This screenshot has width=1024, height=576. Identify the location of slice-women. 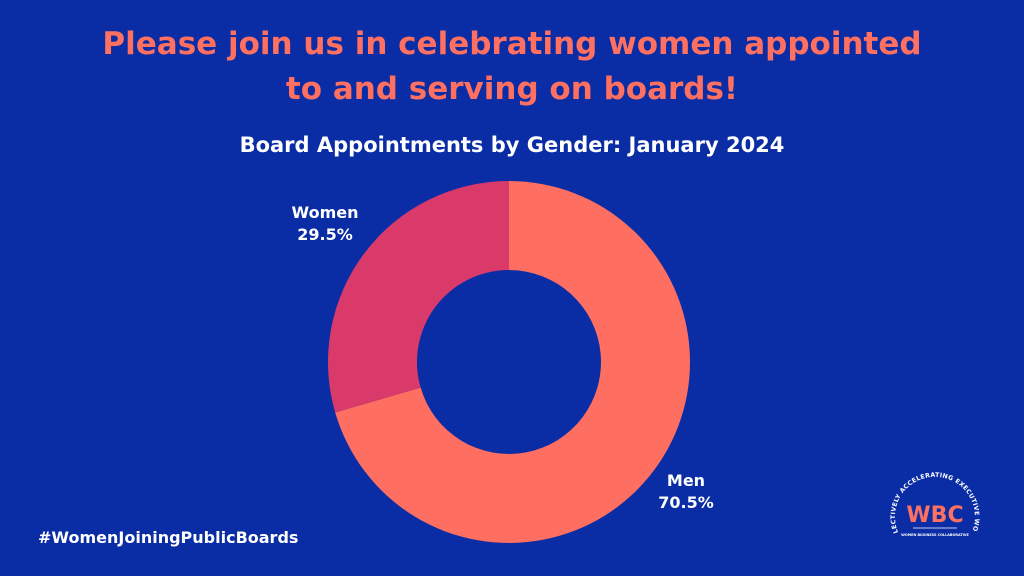
(418, 297).